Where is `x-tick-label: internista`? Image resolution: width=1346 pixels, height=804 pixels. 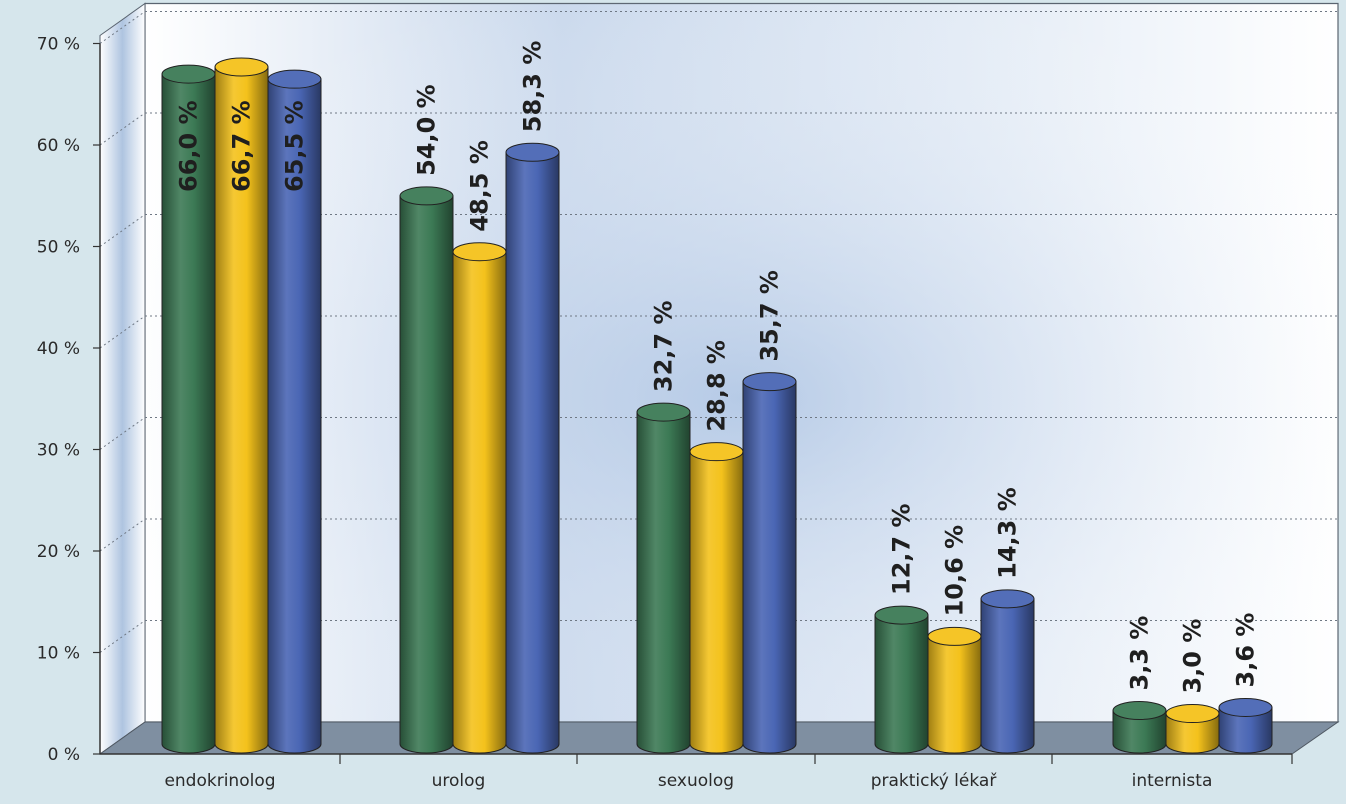 x-tick-label: internista is located at coordinates (1172, 781).